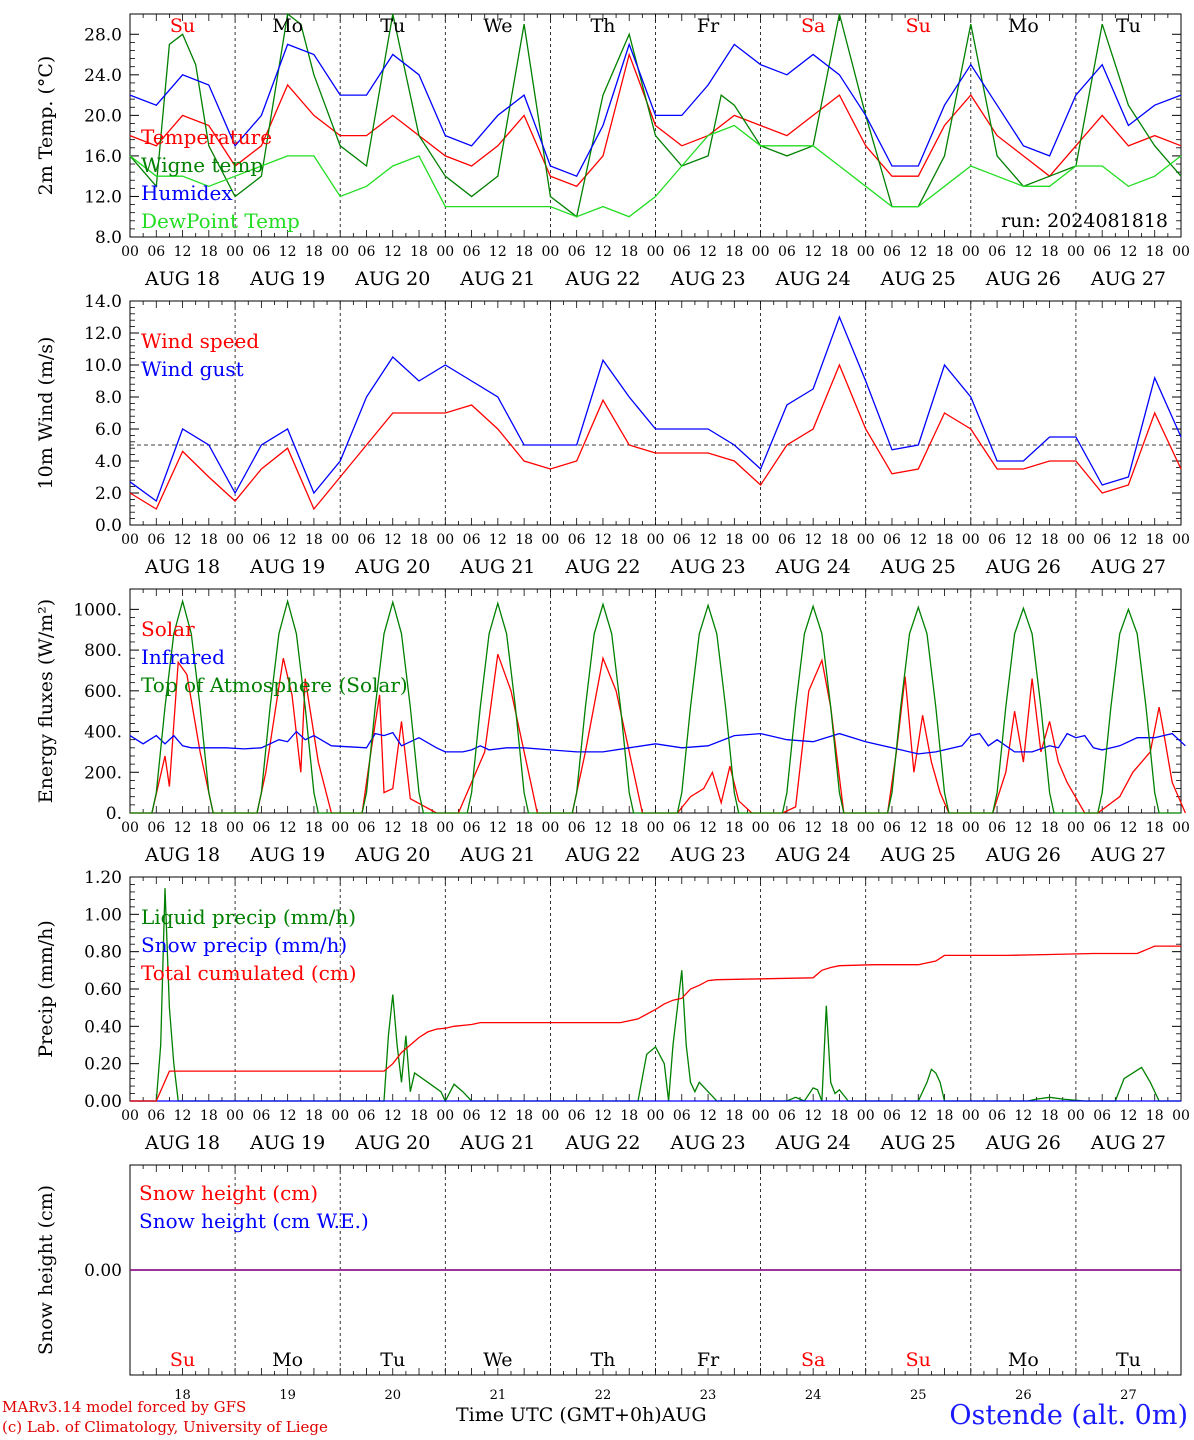 Image resolution: width=1194 pixels, height=1440 pixels. What do you see at coordinates (274, 685) in the screenshot?
I see `legend-entry: Top of Atmosphere (Solar)` at bounding box center [274, 685].